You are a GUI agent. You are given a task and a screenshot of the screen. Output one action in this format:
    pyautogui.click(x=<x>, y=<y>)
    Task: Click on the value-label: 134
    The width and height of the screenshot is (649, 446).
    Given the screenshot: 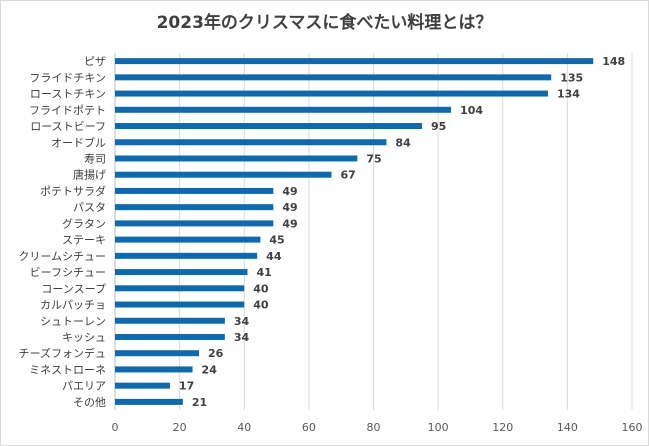 What is the action you would take?
    pyautogui.click(x=568, y=94)
    